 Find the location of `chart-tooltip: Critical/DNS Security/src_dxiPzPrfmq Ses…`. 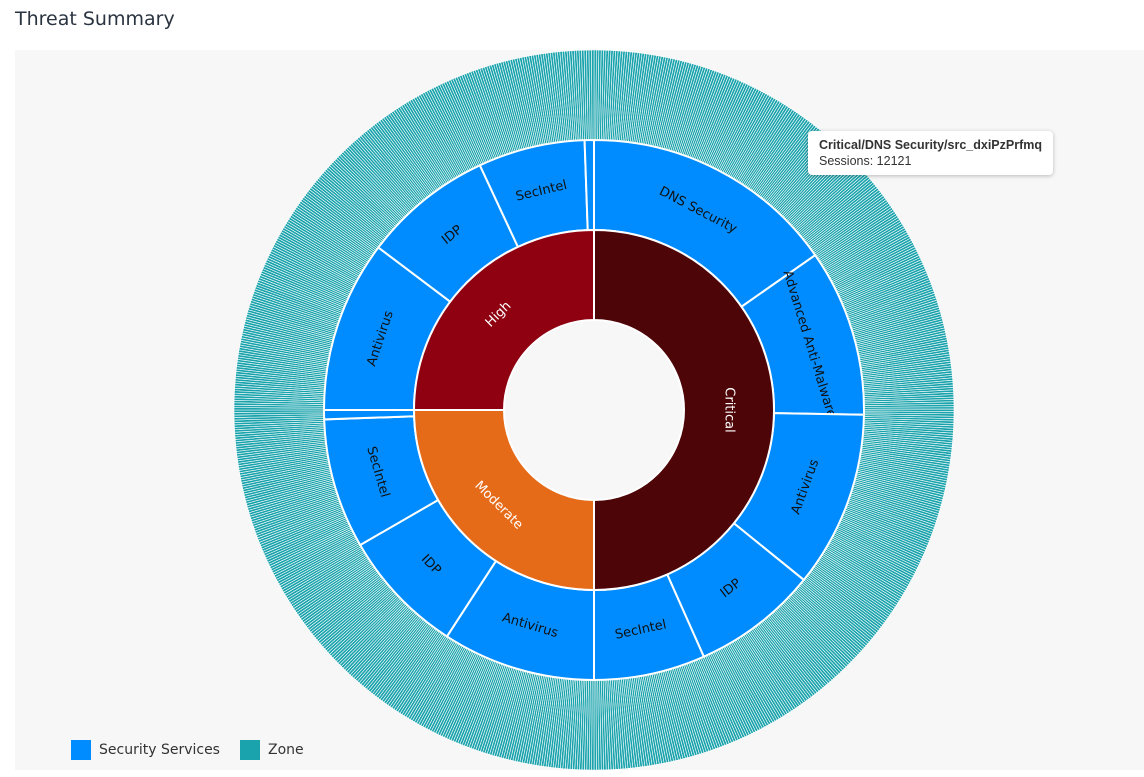

chart-tooltip: Critical/DNS Security/src_dxiPzPrfmq Ses… is located at coordinates (930, 153).